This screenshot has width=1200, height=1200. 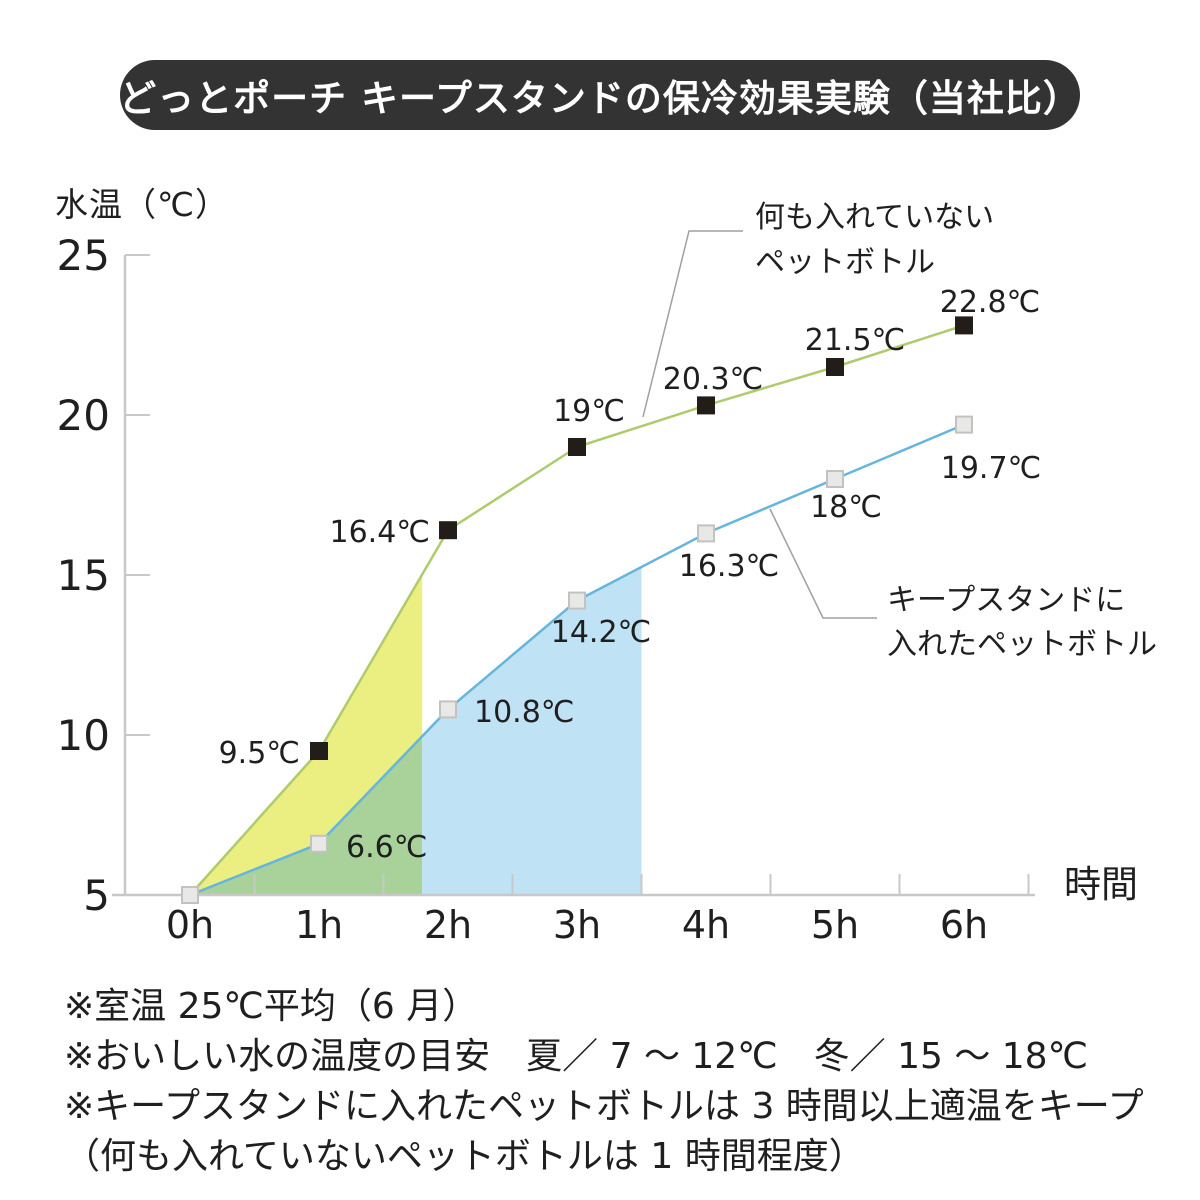 What do you see at coordinates (835, 925) in the screenshot?
I see `x-tick-label: 5h` at bounding box center [835, 925].